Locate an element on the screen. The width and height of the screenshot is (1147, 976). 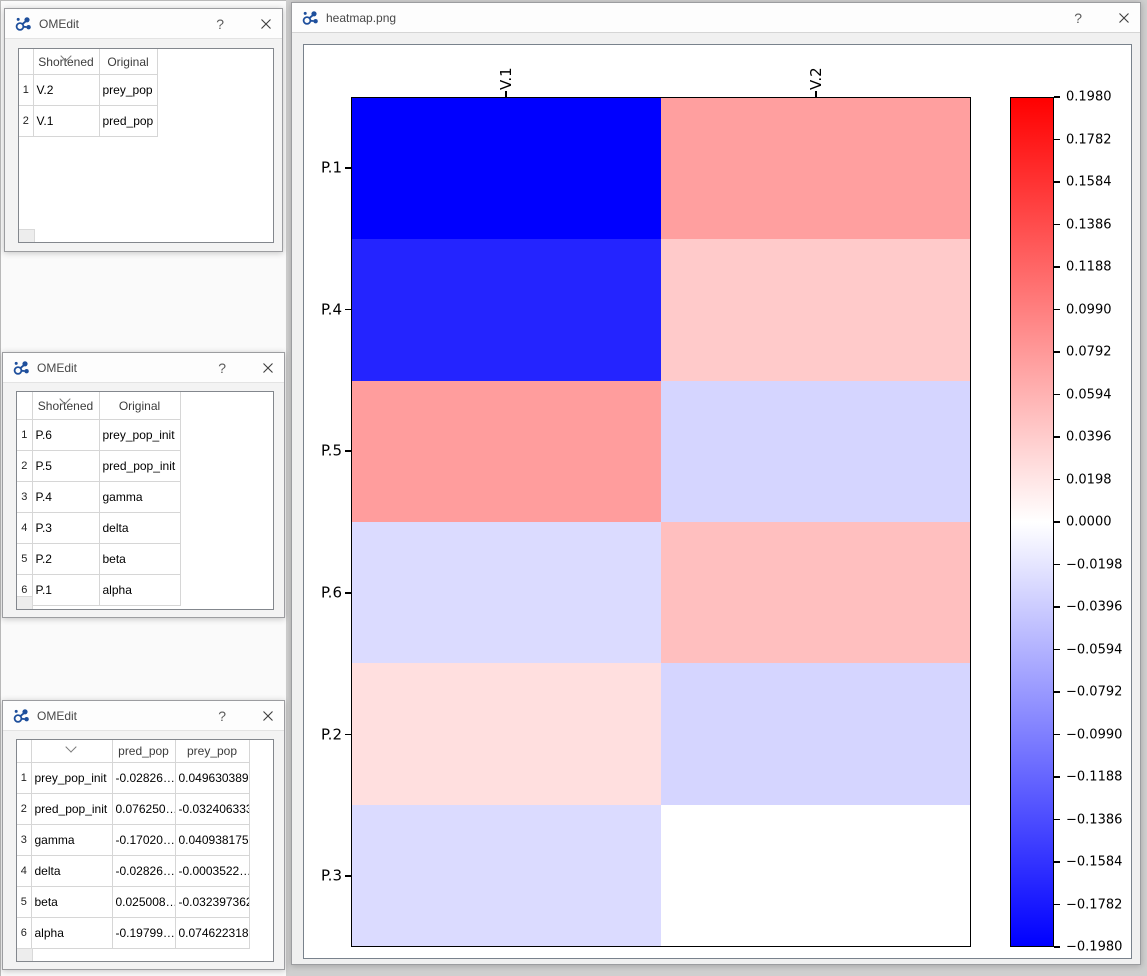
table-cell: V.2 is located at coordinates (66, 90).